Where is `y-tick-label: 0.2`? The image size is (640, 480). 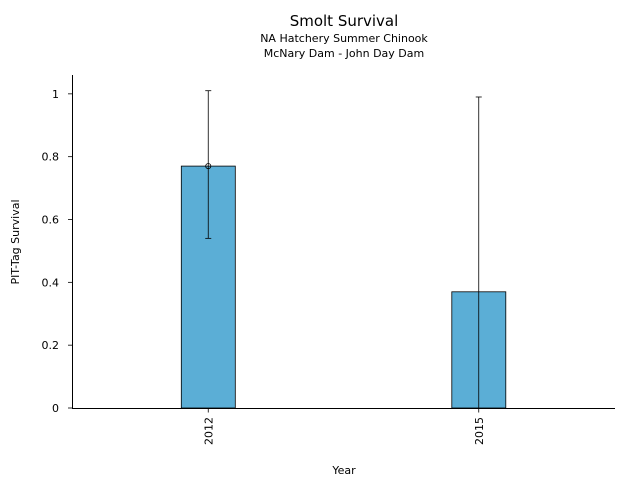 y-tick-label: 0.2 is located at coordinates (51, 345).